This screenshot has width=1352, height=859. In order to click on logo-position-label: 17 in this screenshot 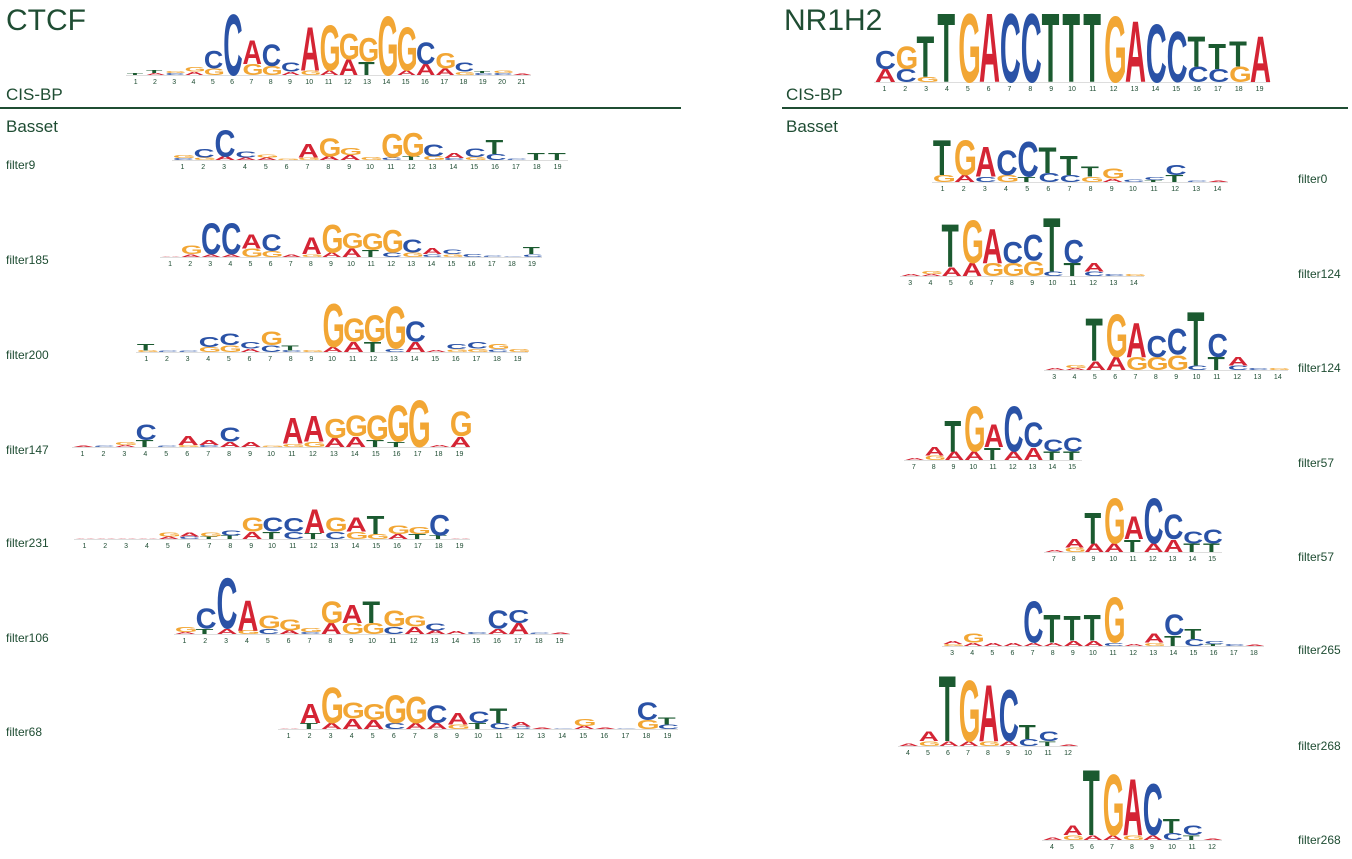, I will do `click(418, 454)`.